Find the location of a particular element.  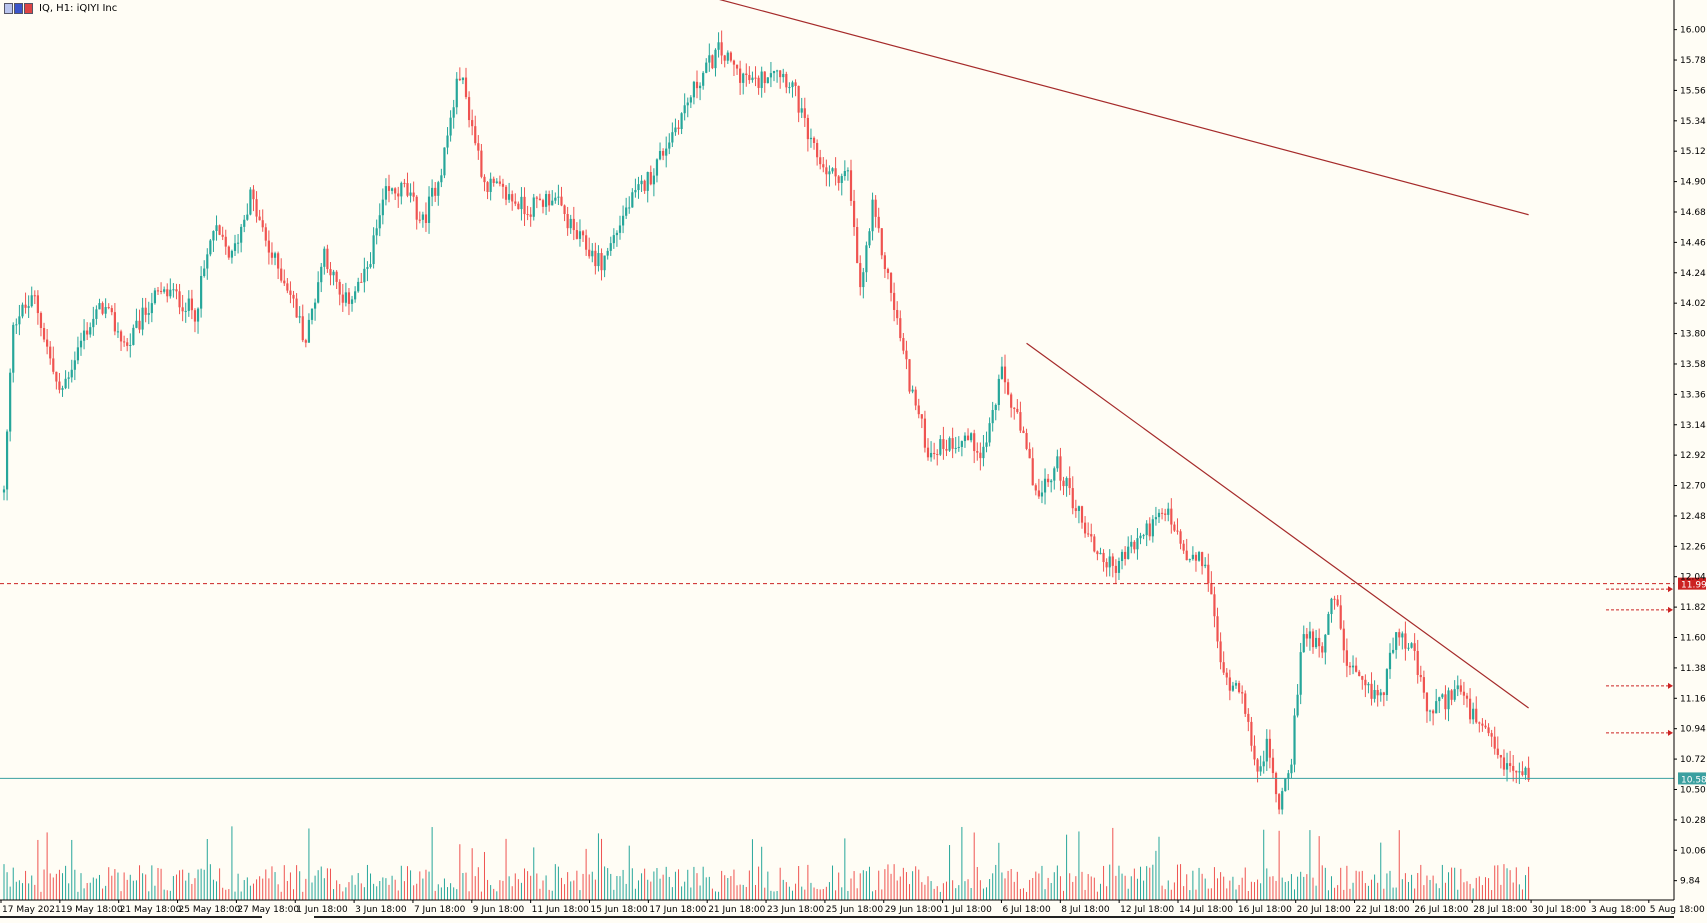

price-level-label: 11.99 is located at coordinates (1694, 586).